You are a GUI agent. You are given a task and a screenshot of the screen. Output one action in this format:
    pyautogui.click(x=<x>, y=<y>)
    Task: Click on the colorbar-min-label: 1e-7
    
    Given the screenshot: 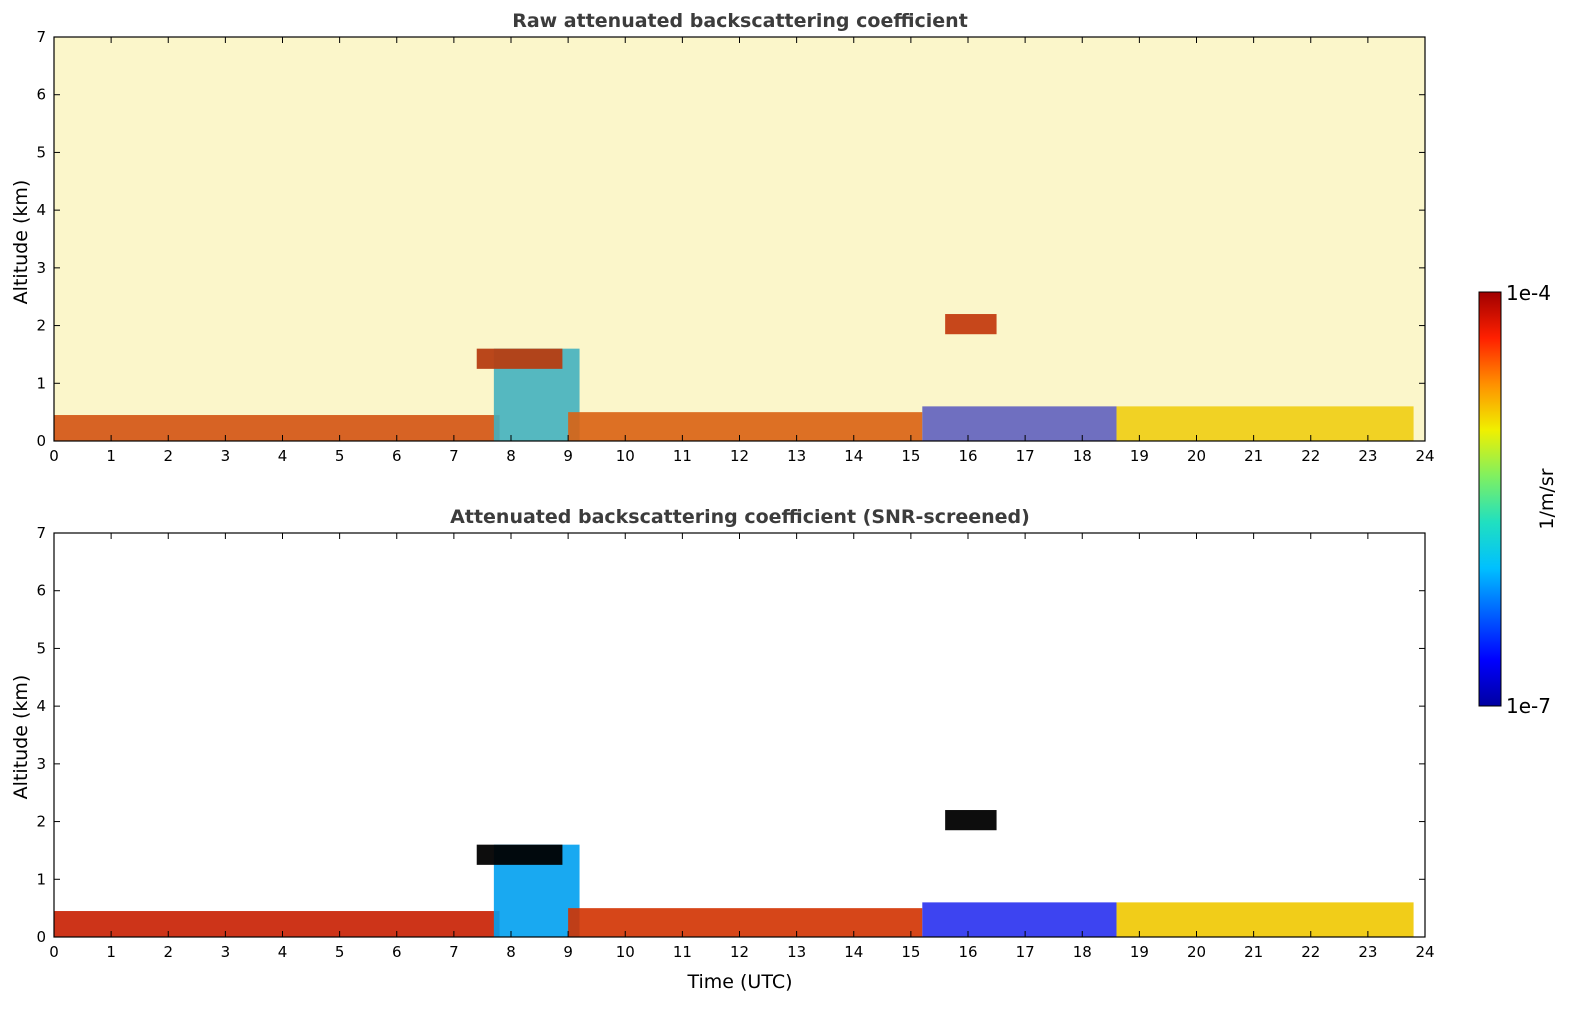 What is the action you would take?
    pyautogui.click(x=1528, y=706)
    